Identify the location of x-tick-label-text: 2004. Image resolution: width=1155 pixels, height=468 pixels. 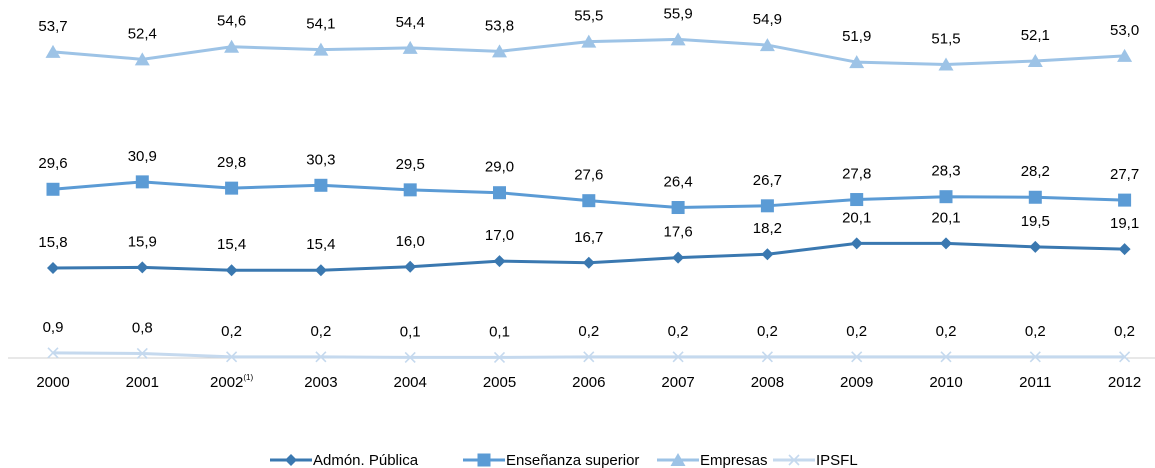
(410, 382).